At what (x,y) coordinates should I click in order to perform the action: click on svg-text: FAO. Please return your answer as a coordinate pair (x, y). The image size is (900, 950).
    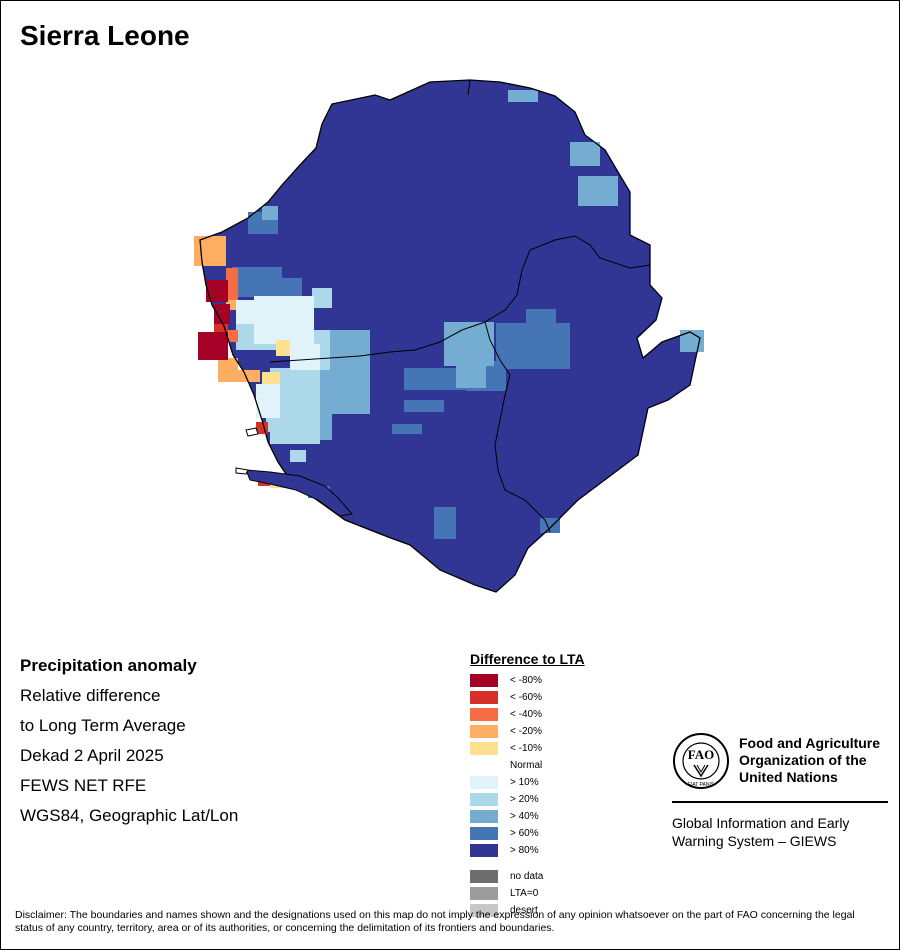
    Looking at the image, I should click on (701, 754).